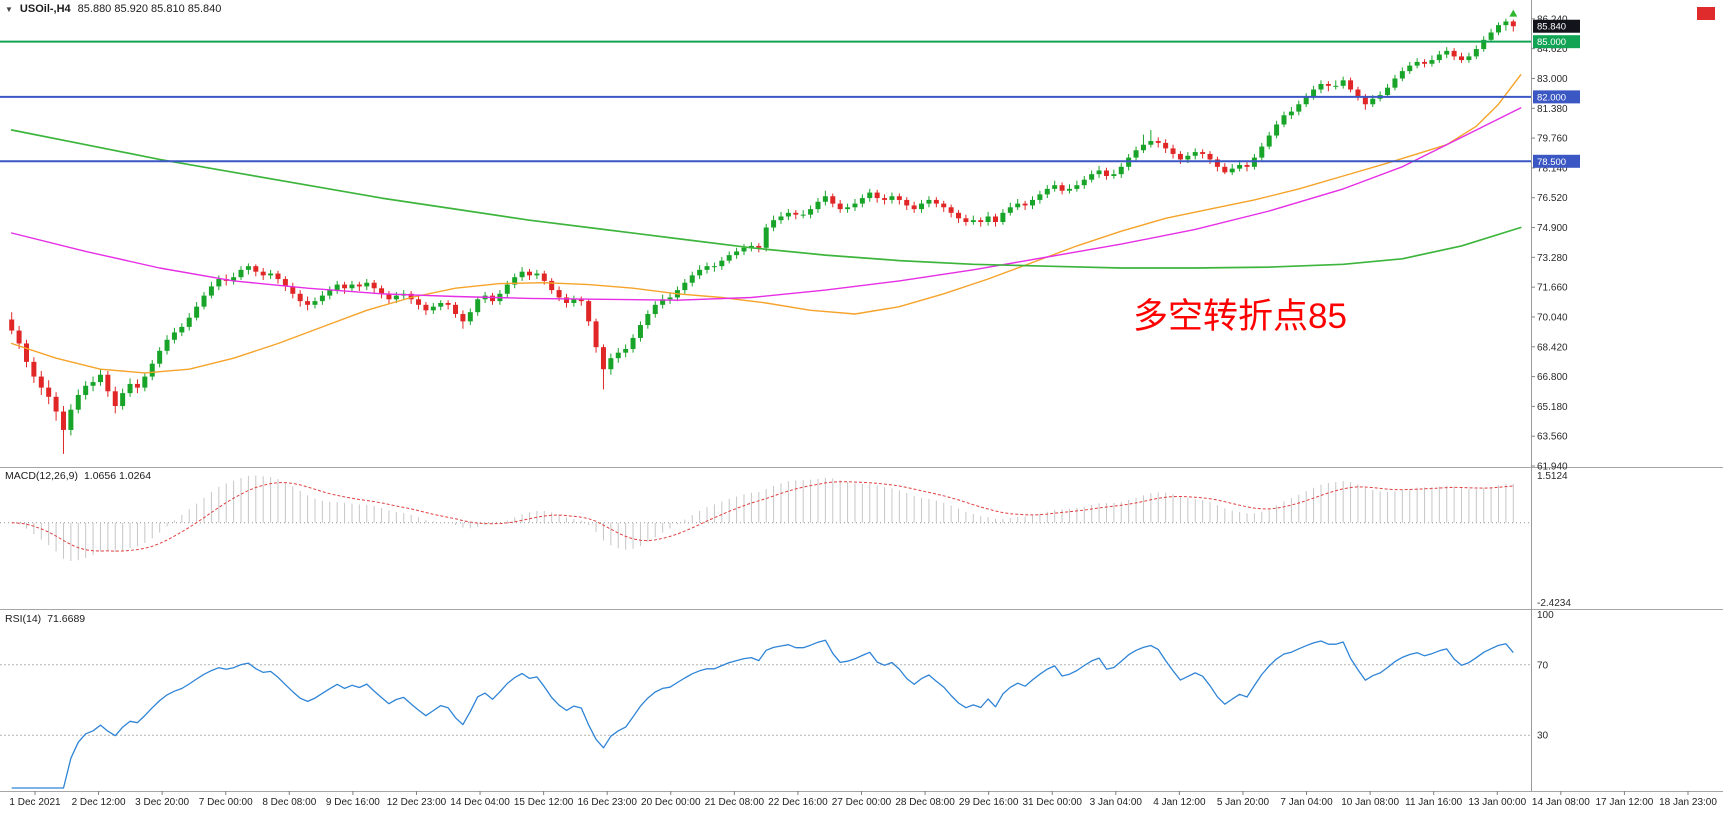 The height and width of the screenshot is (838, 1723). What do you see at coordinates (1552, 198) in the screenshot?
I see `price-tick-label: 76.520` at bounding box center [1552, 198].